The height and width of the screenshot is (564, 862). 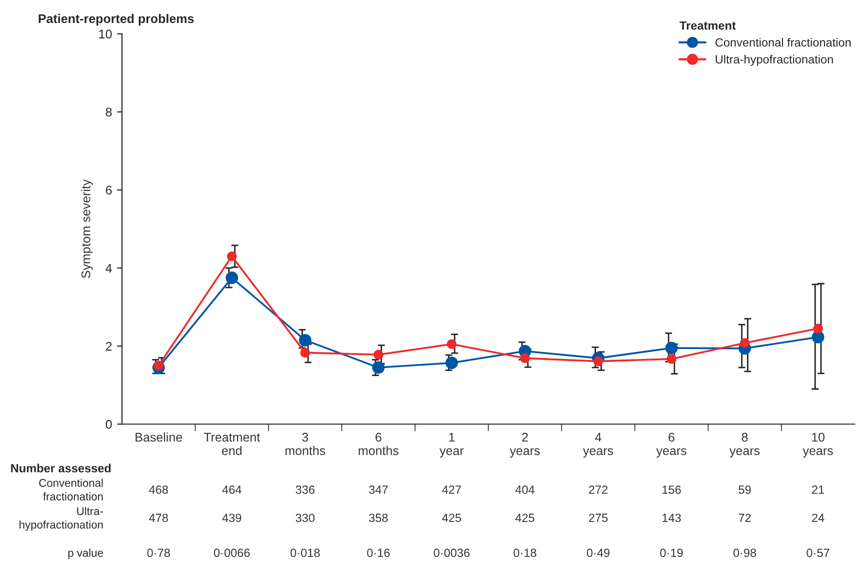 I want to click on x-tick-label: Treatment end, so click(x=232, y=444).